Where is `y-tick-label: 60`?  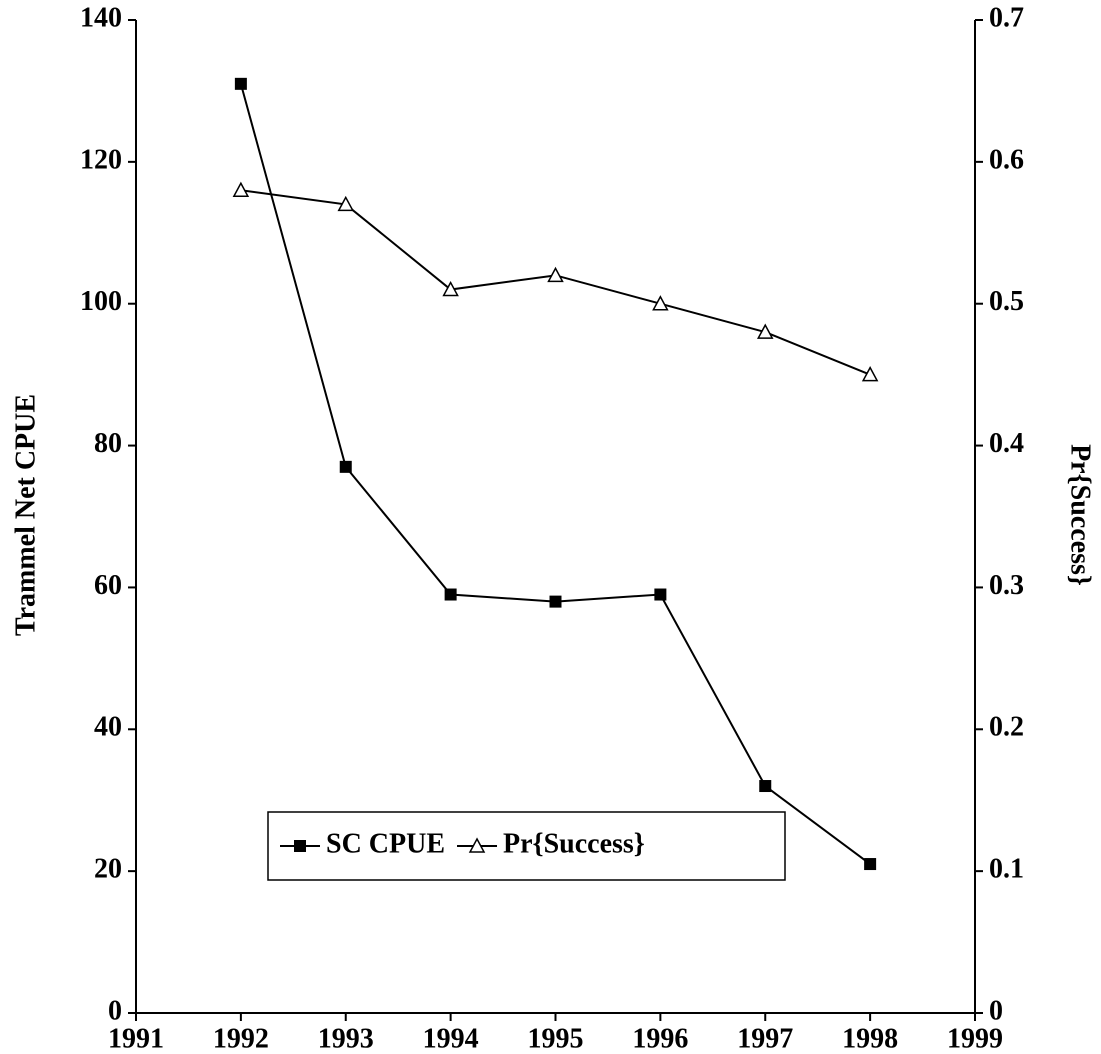 y-tick-label: 60 is located at coordinates (108, 585).